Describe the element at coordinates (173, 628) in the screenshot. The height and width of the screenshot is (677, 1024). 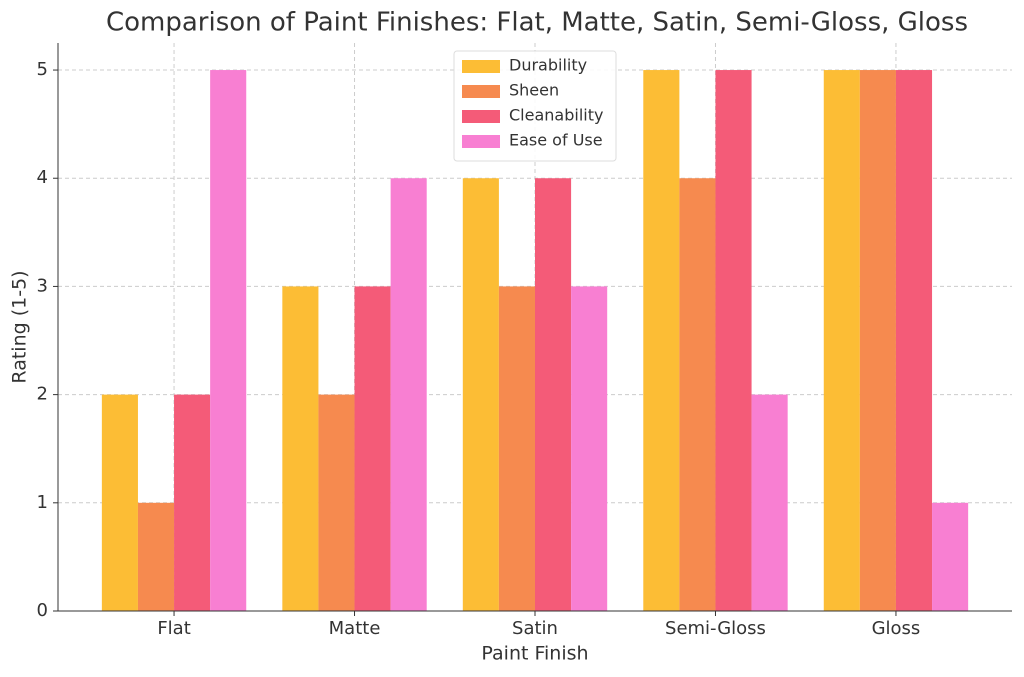
I see `x-tick-label: Flat` at that location.